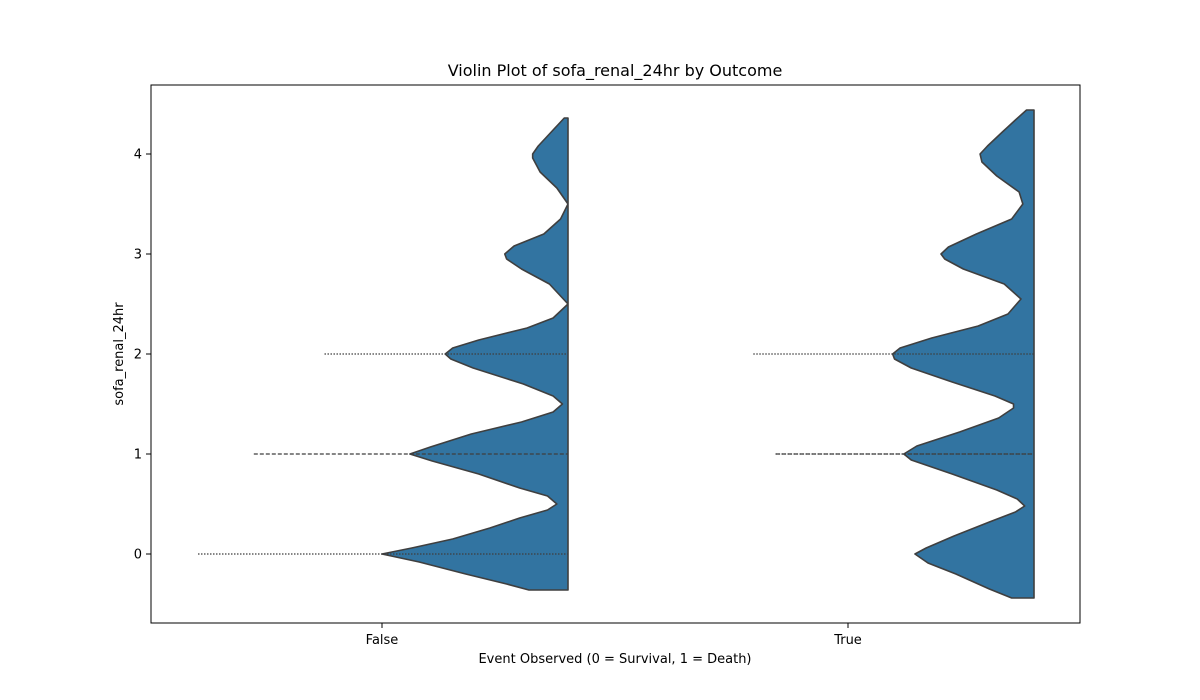 The width and height of the screenshot is (1200, 700). Describe the element at coordinates (119, 354) in the screenshot. I see `y-axis-label: sofa_renal_24hr` at that location.